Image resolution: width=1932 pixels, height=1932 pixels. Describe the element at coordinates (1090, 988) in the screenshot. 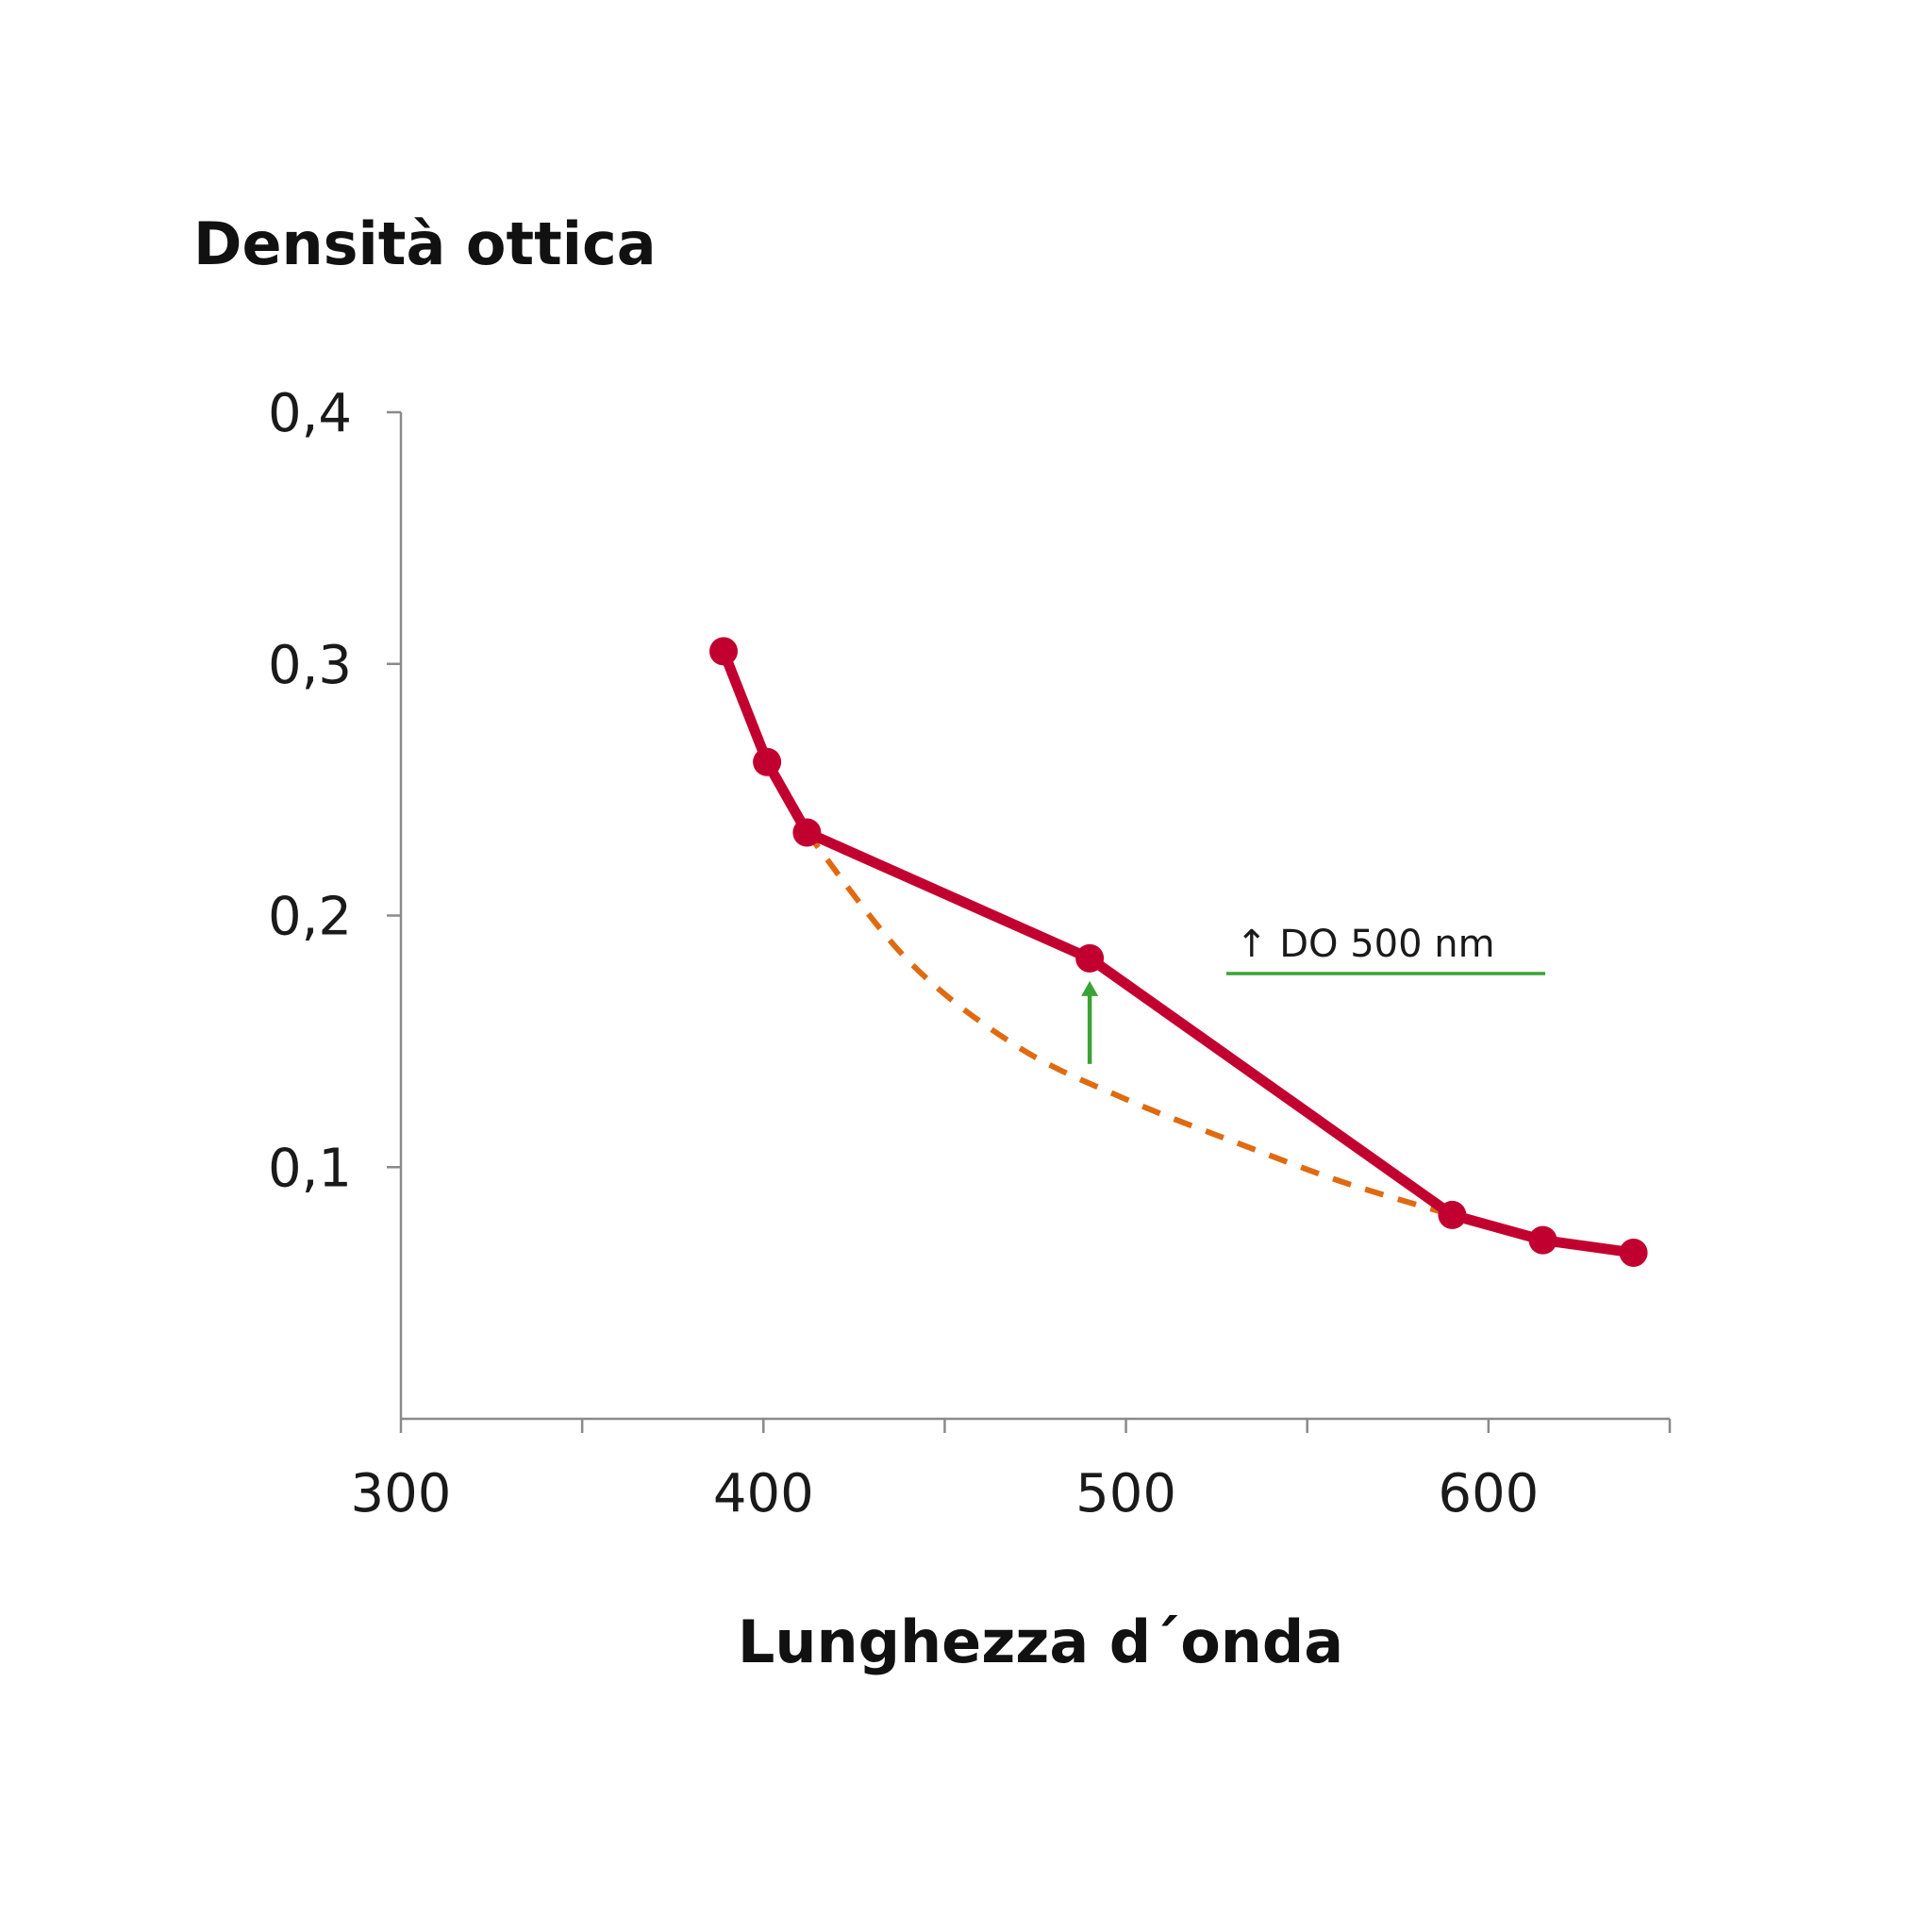

I see `annotation-arrow-head` at that location.